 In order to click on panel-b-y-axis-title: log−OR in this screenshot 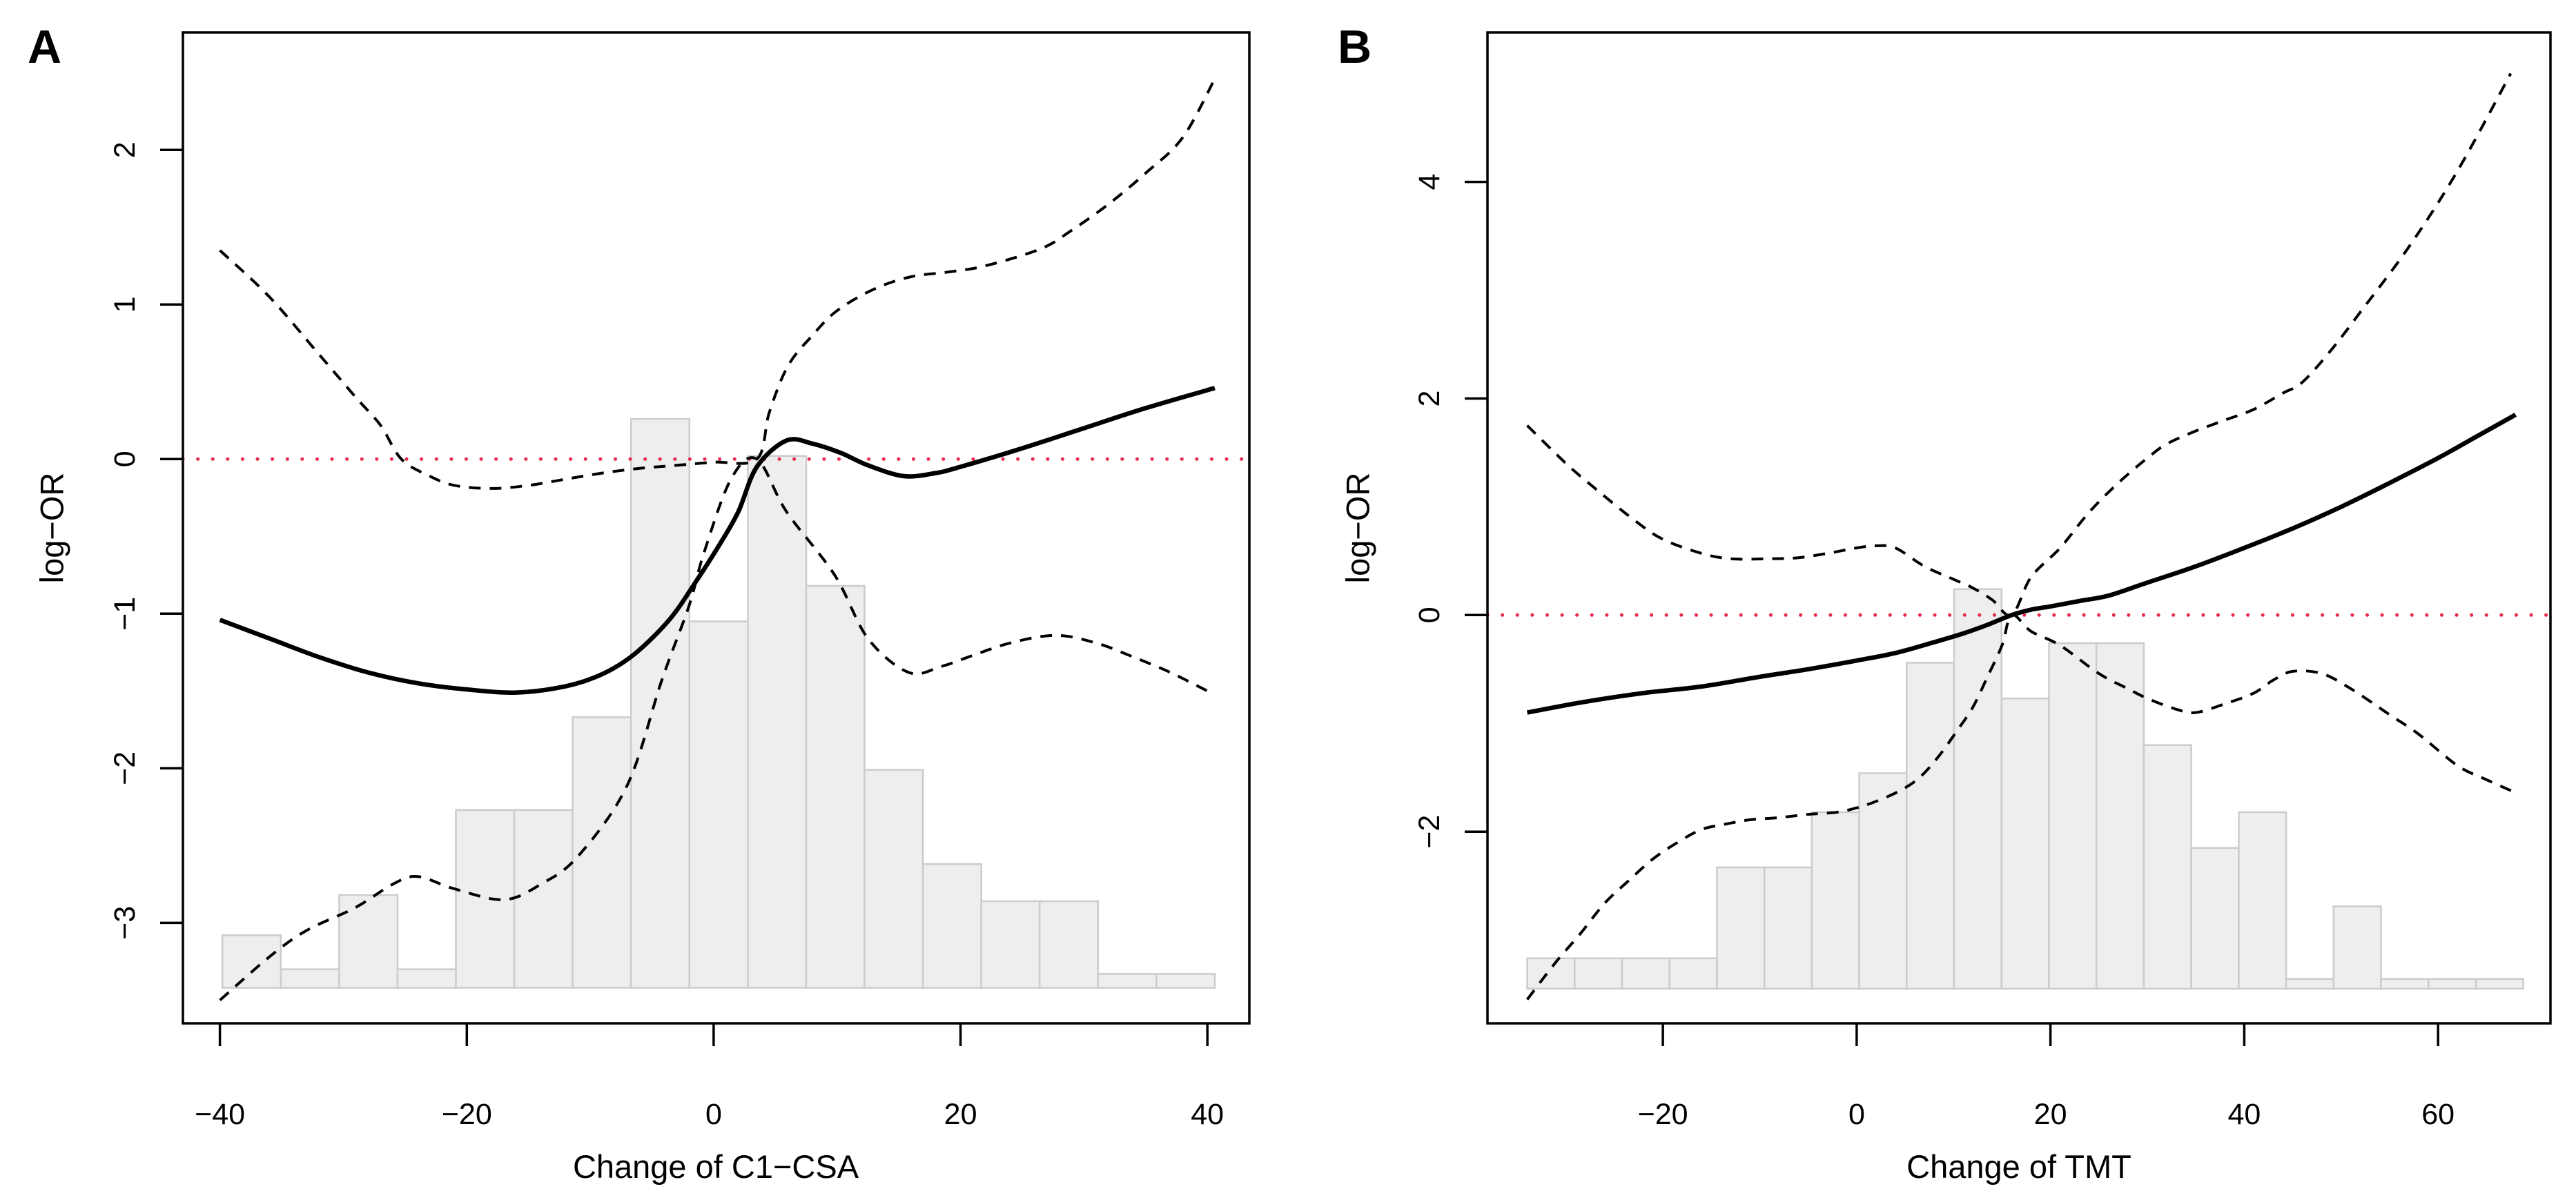, I will do `click(1357, 528)`.